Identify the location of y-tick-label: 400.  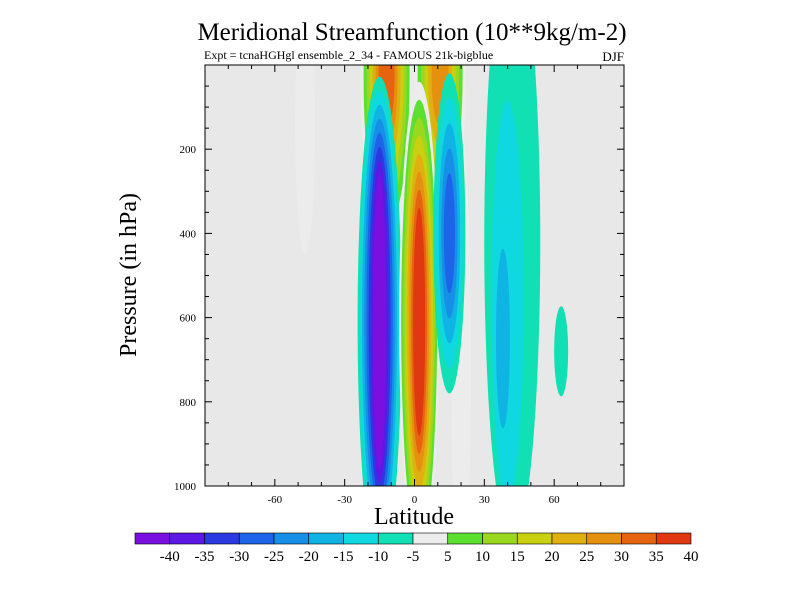
(188, 234).